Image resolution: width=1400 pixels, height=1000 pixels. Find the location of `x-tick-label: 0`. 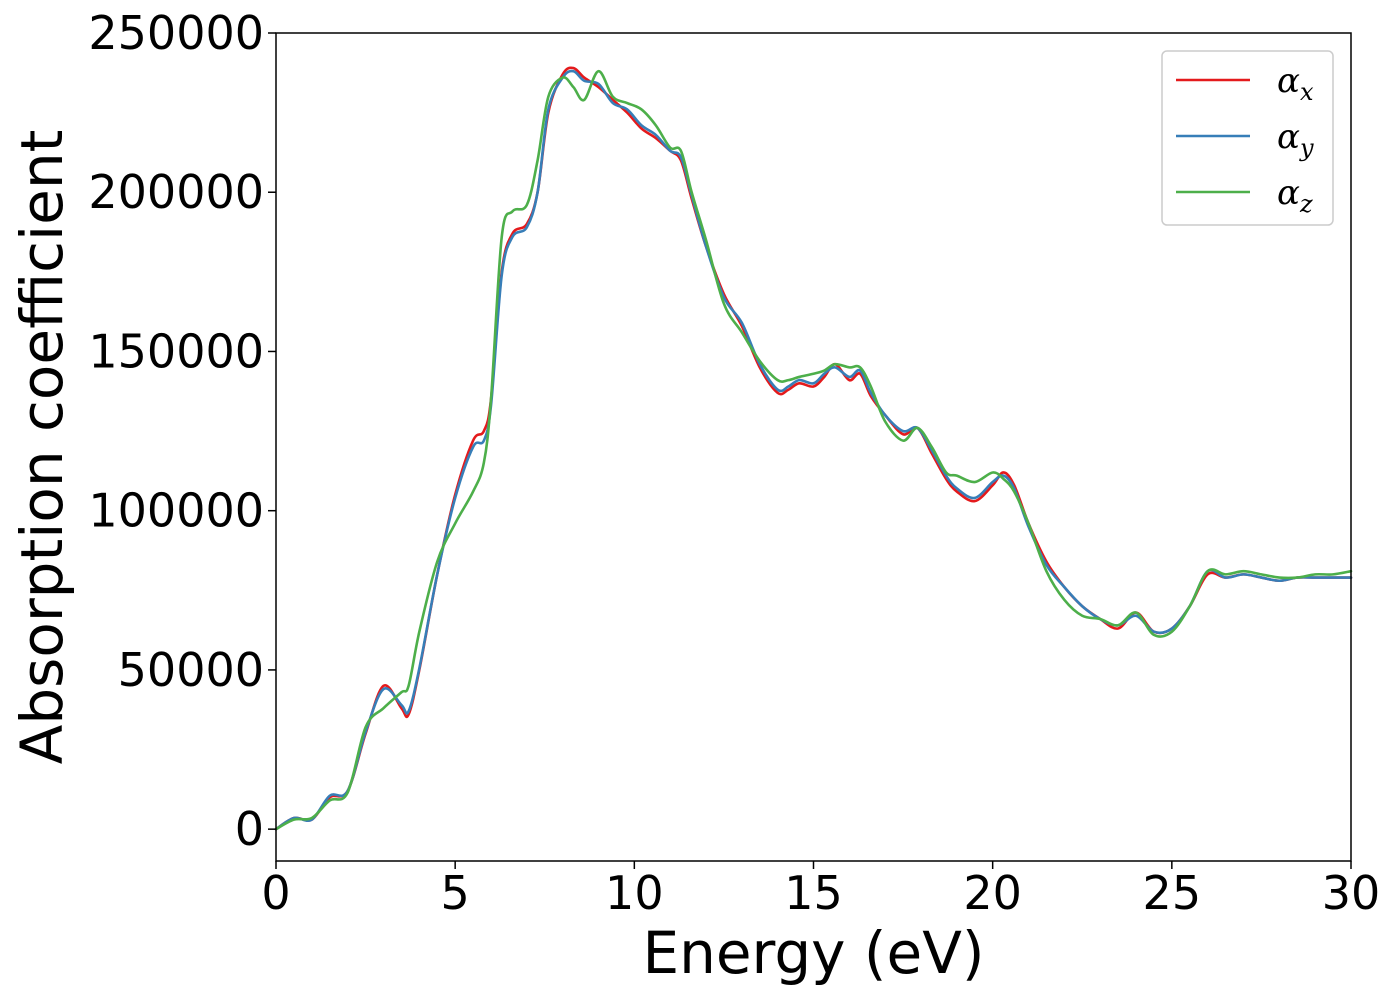

x-tick-label: 0 is located at coordinates (275, 893).